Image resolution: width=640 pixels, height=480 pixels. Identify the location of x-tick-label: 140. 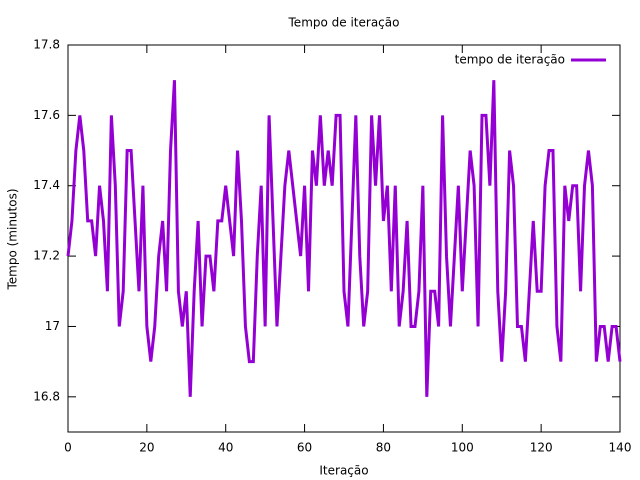
(620, 448).